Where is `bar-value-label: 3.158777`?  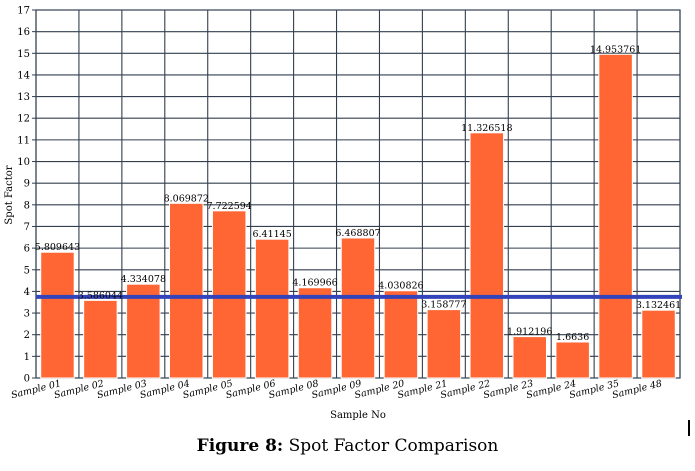 bar-value-label: 3.158777 is located at coordinates (443, 305).